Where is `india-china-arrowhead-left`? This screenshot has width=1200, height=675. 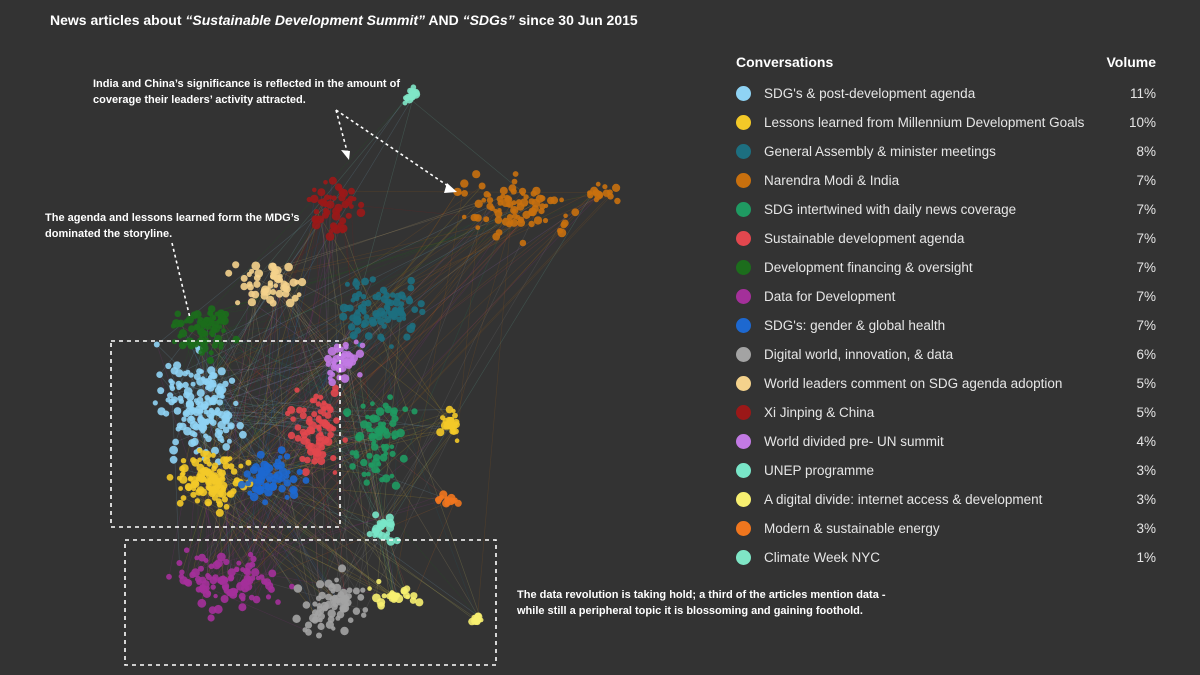
india-china-arrowhead-left is located at coordinates (345, 155).